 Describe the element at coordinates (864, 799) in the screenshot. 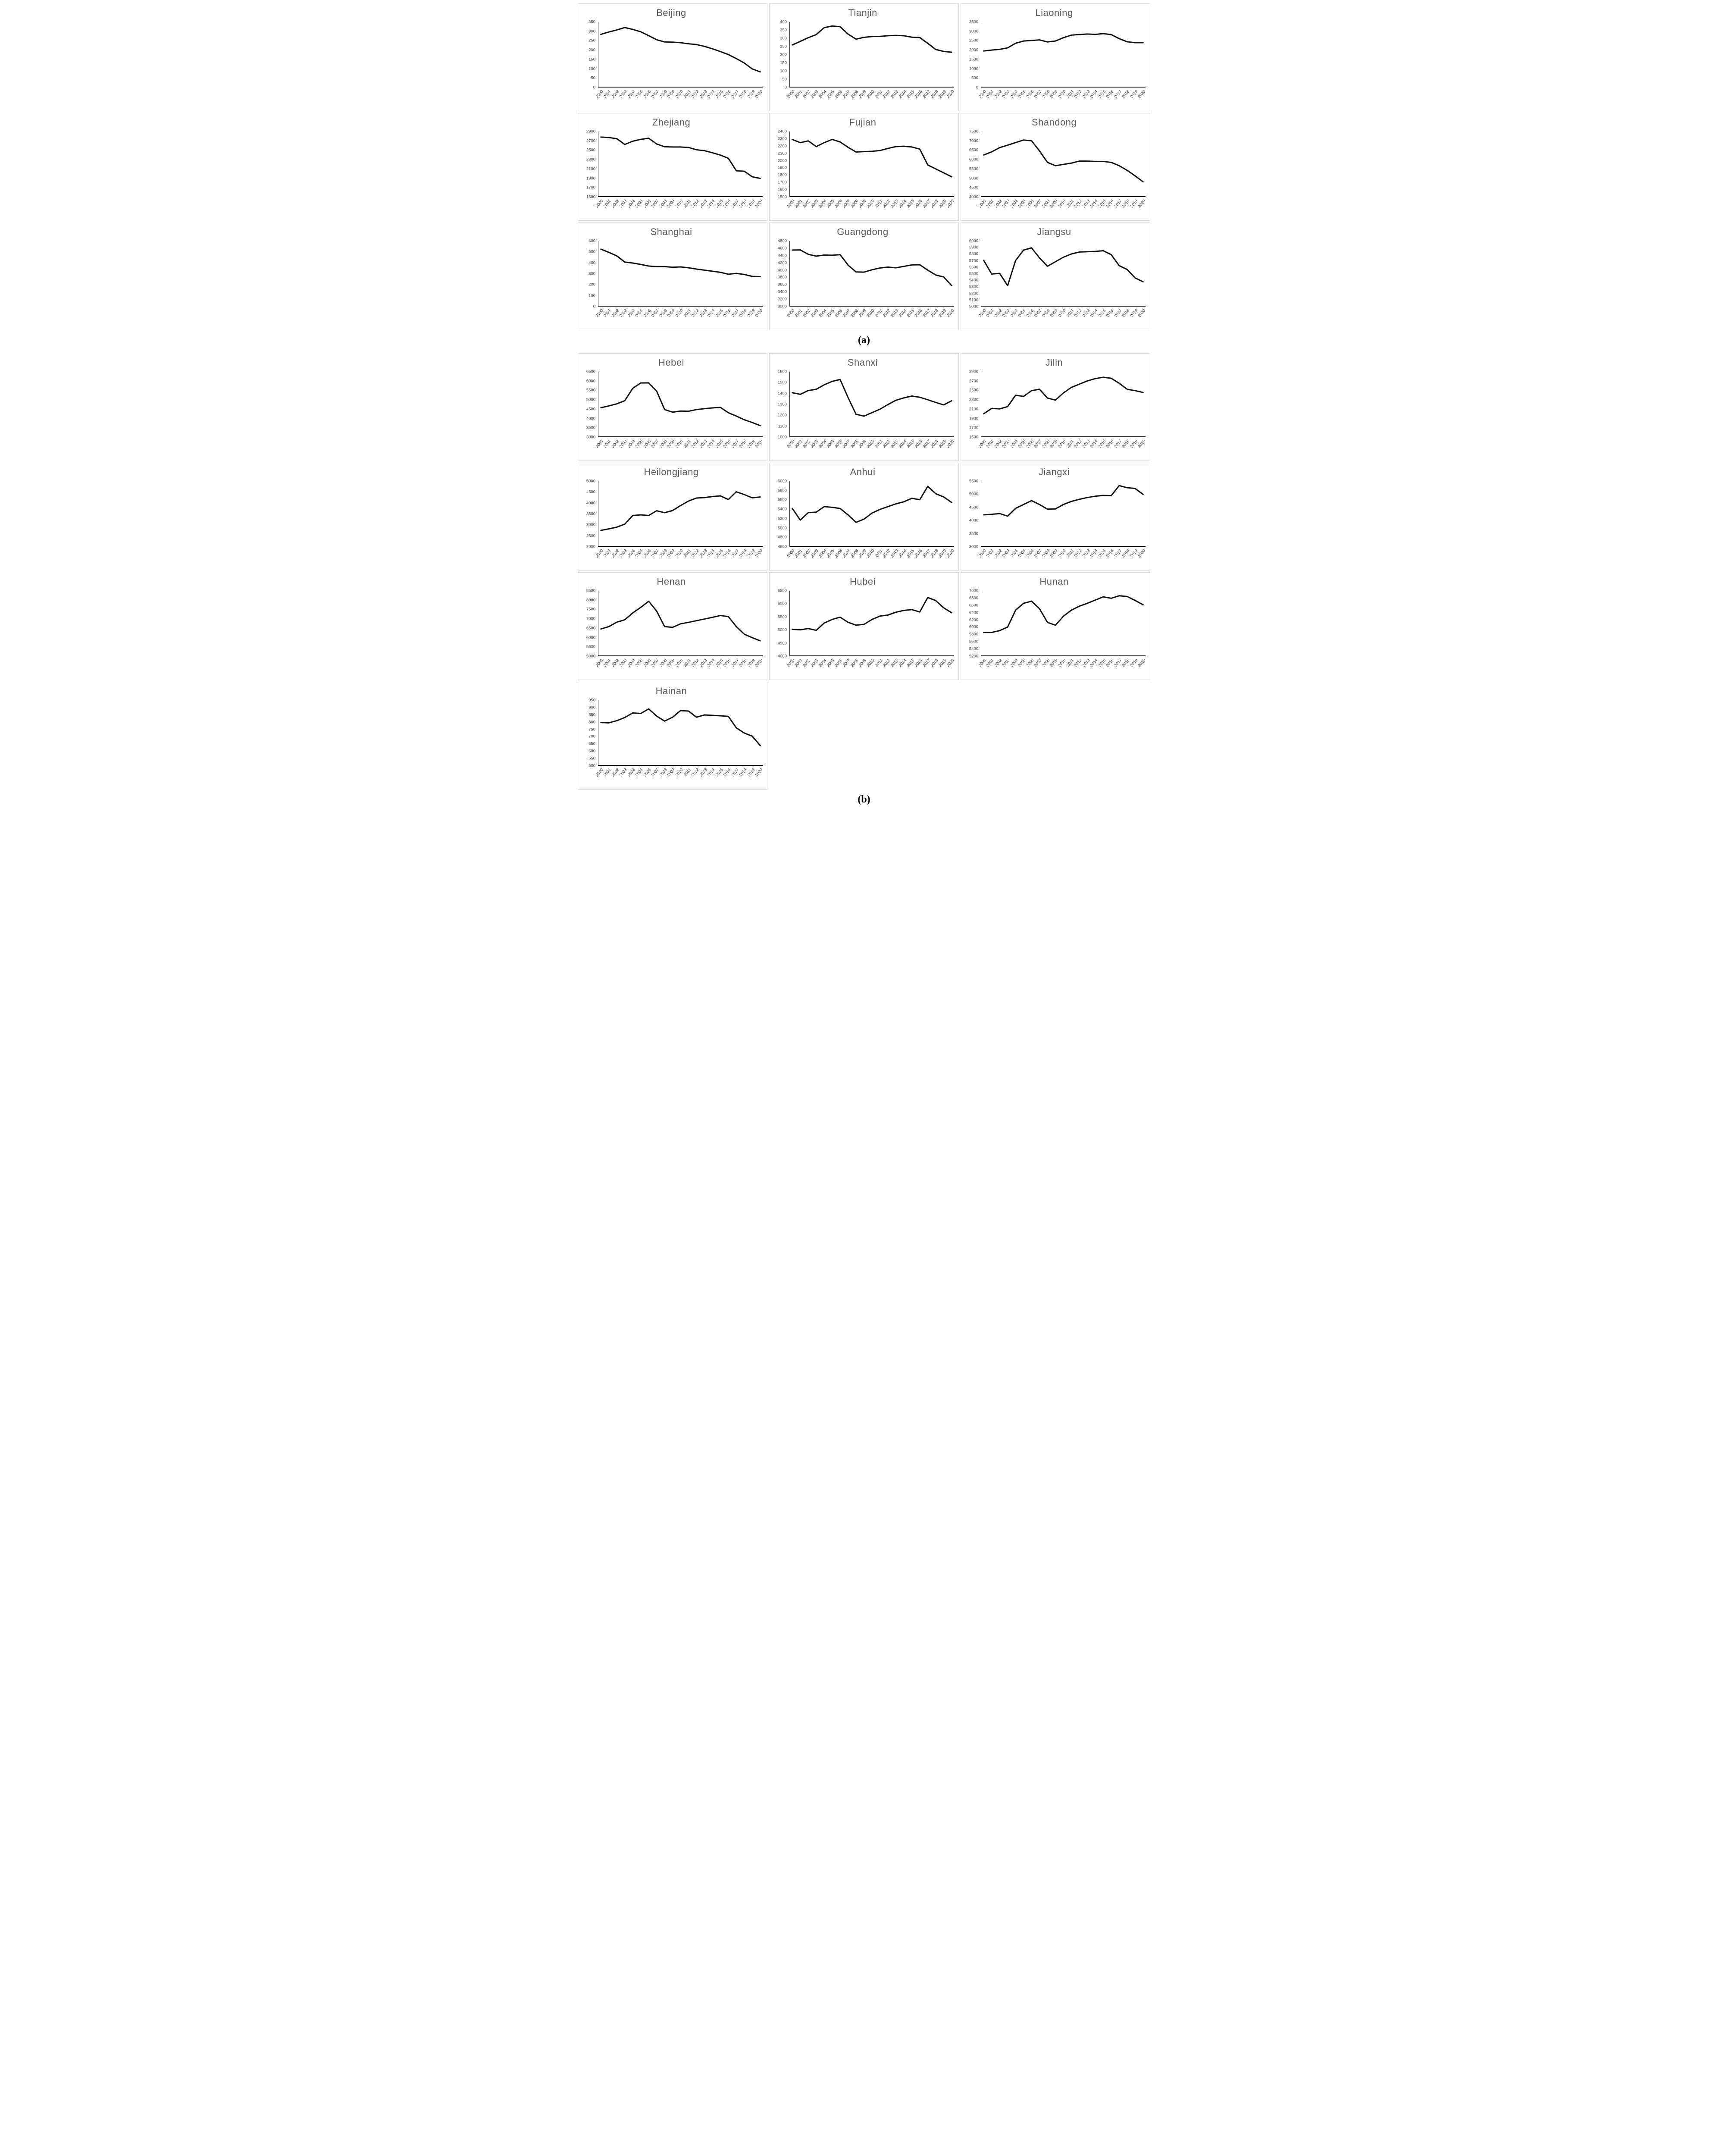

I see `panel-b-label: (b)` at that location.